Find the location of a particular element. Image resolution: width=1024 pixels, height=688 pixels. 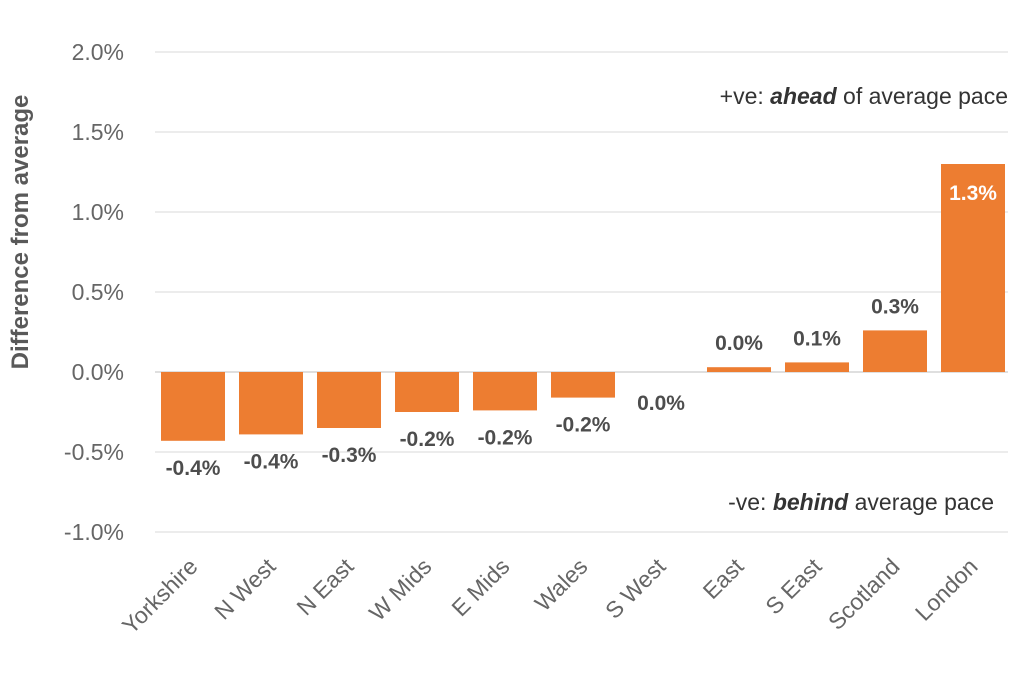

y-tick-label: -0.5% is located at coordinates (94, 452).